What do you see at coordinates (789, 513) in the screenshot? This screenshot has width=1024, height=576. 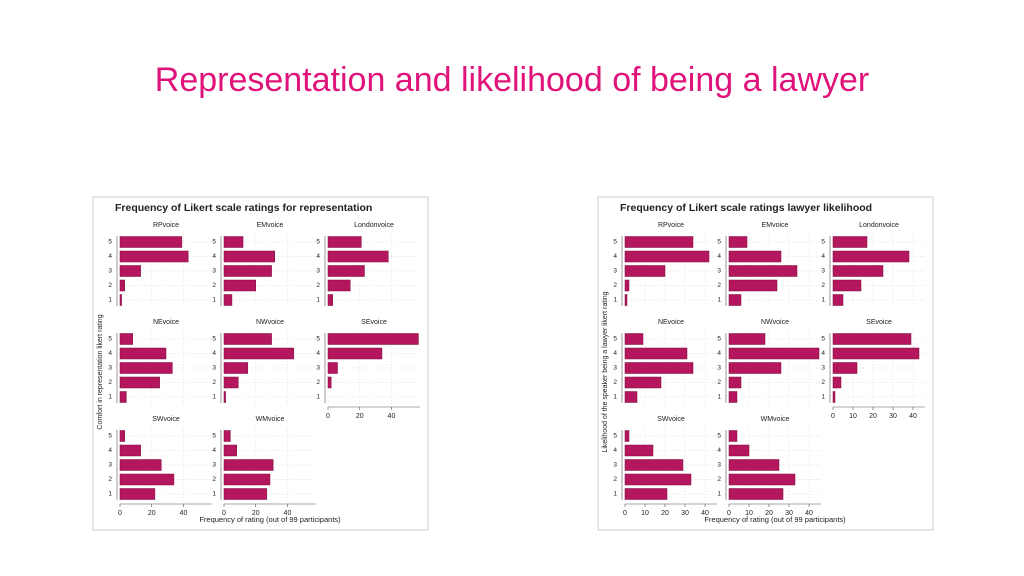 I see `x-tick-label: 30` at bounding box center [789, 513].